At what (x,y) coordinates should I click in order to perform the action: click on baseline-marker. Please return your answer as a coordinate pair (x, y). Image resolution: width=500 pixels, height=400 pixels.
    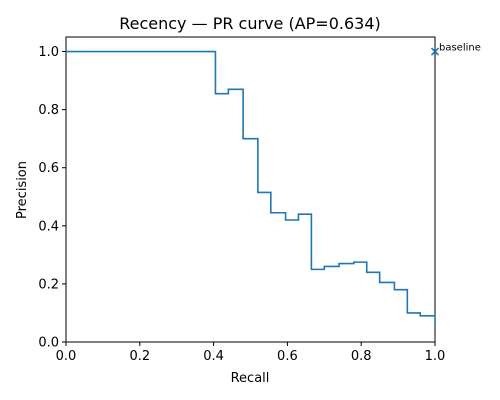
    Looking at the image, I should click on (435, 51).